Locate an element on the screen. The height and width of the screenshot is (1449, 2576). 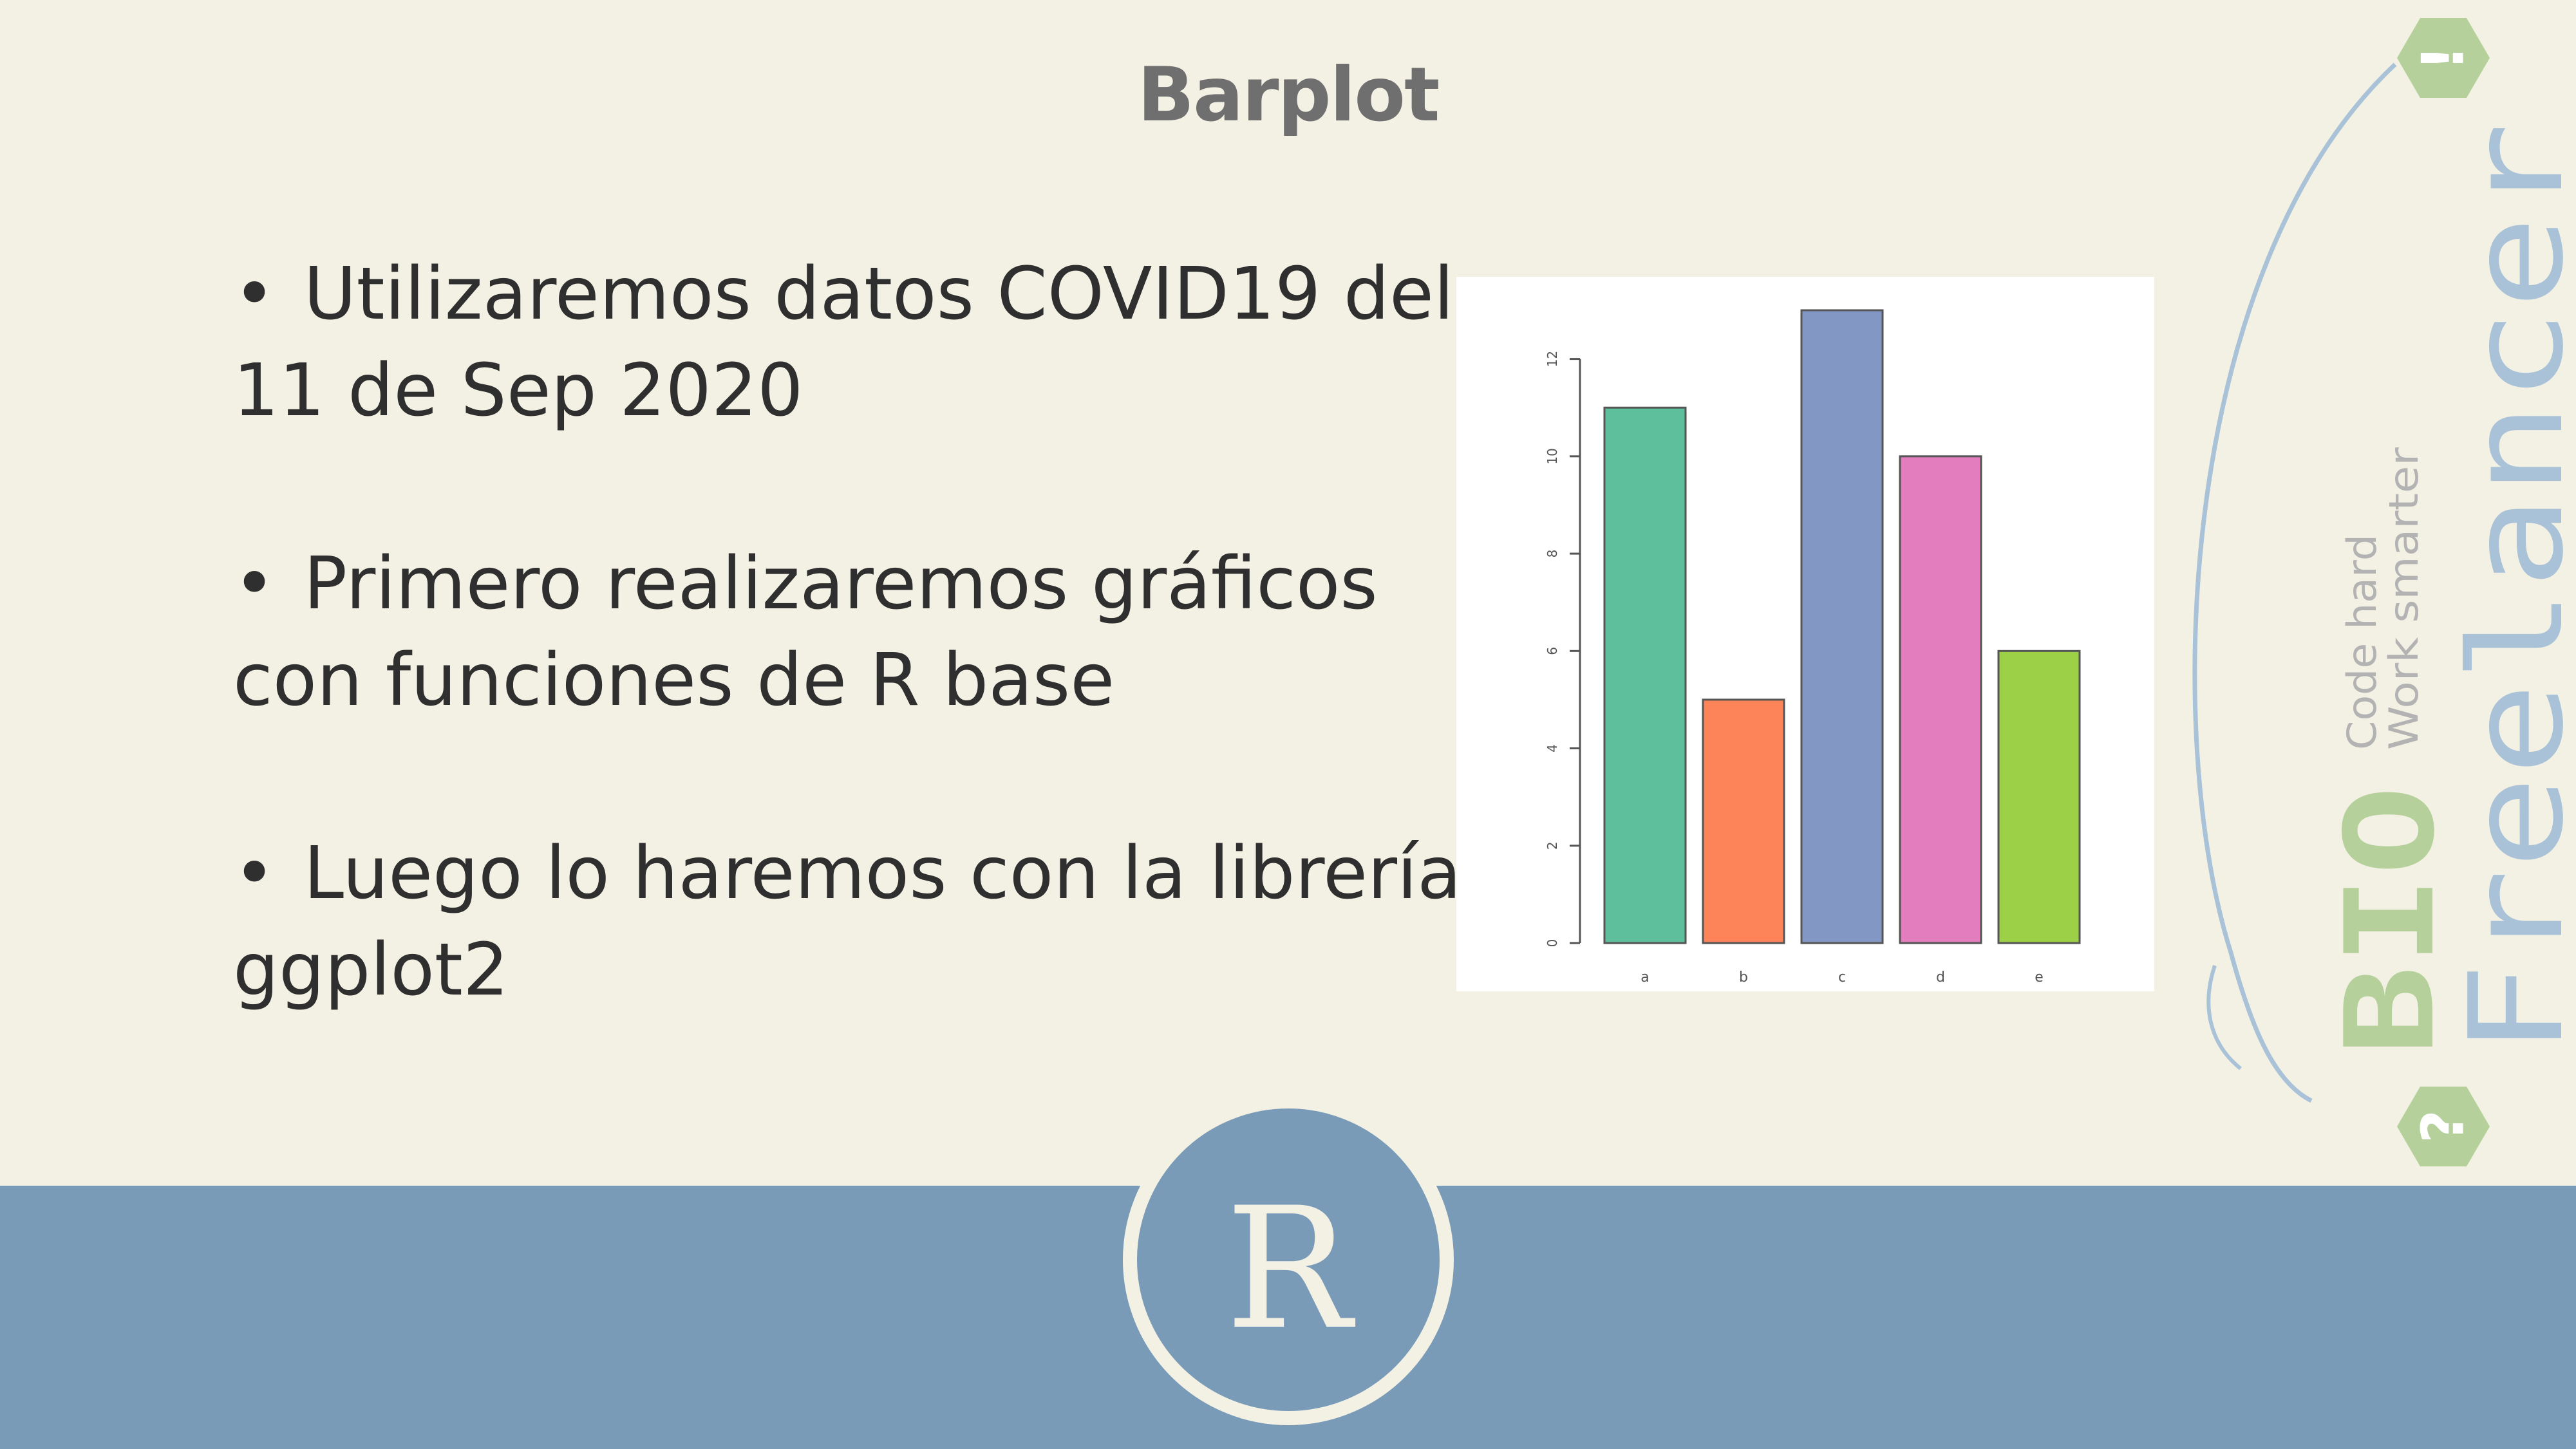
y-tick-label: 6 is located at coordinates (1552, 651).